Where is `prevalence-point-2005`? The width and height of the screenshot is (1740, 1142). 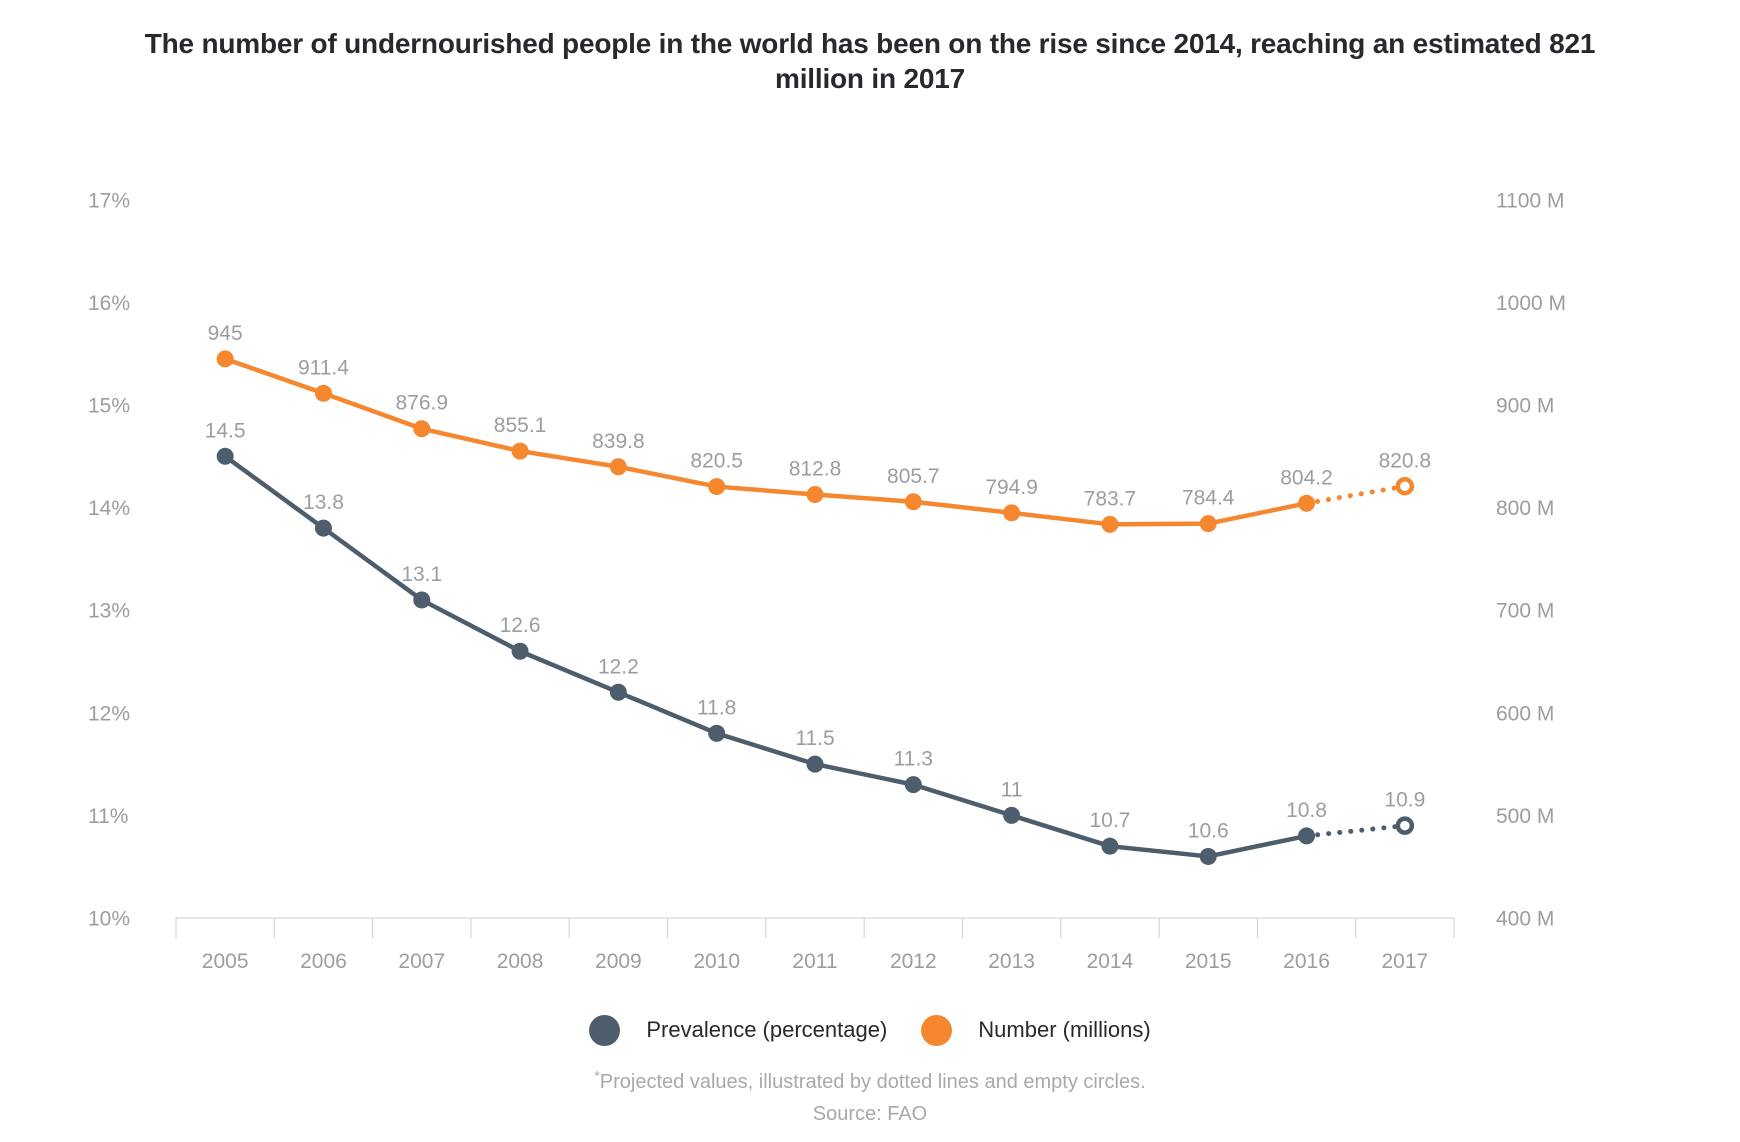
prevalence-point-2005 is located at coordinates (225, 456).